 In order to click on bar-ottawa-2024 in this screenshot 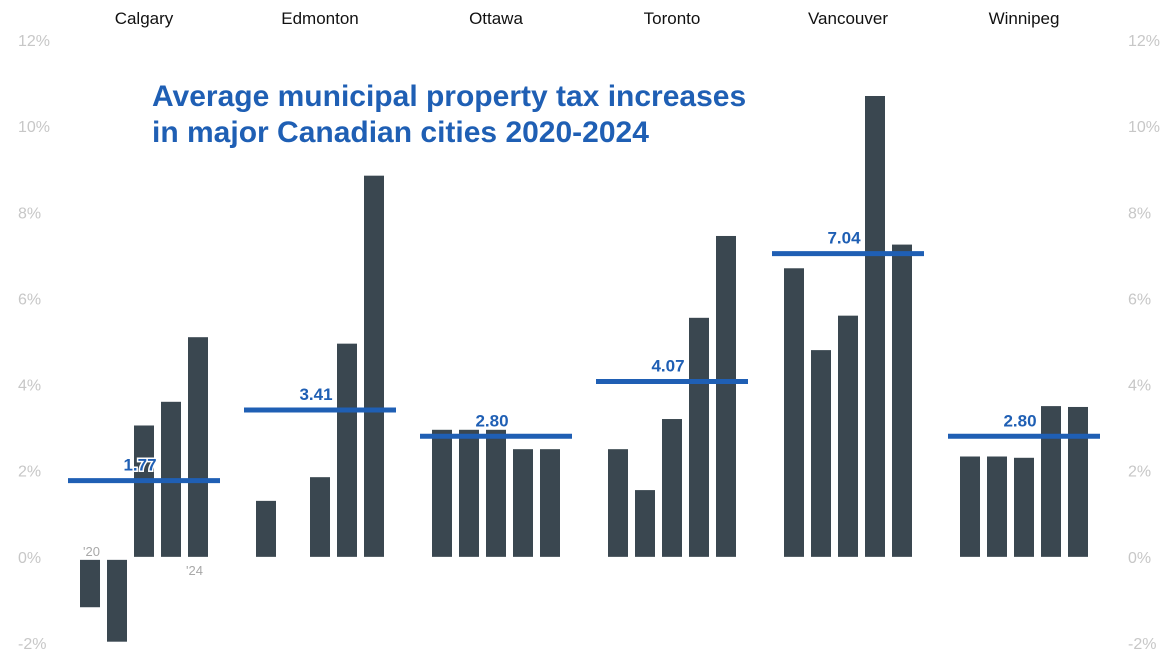, I will do `click(550, 503)`.